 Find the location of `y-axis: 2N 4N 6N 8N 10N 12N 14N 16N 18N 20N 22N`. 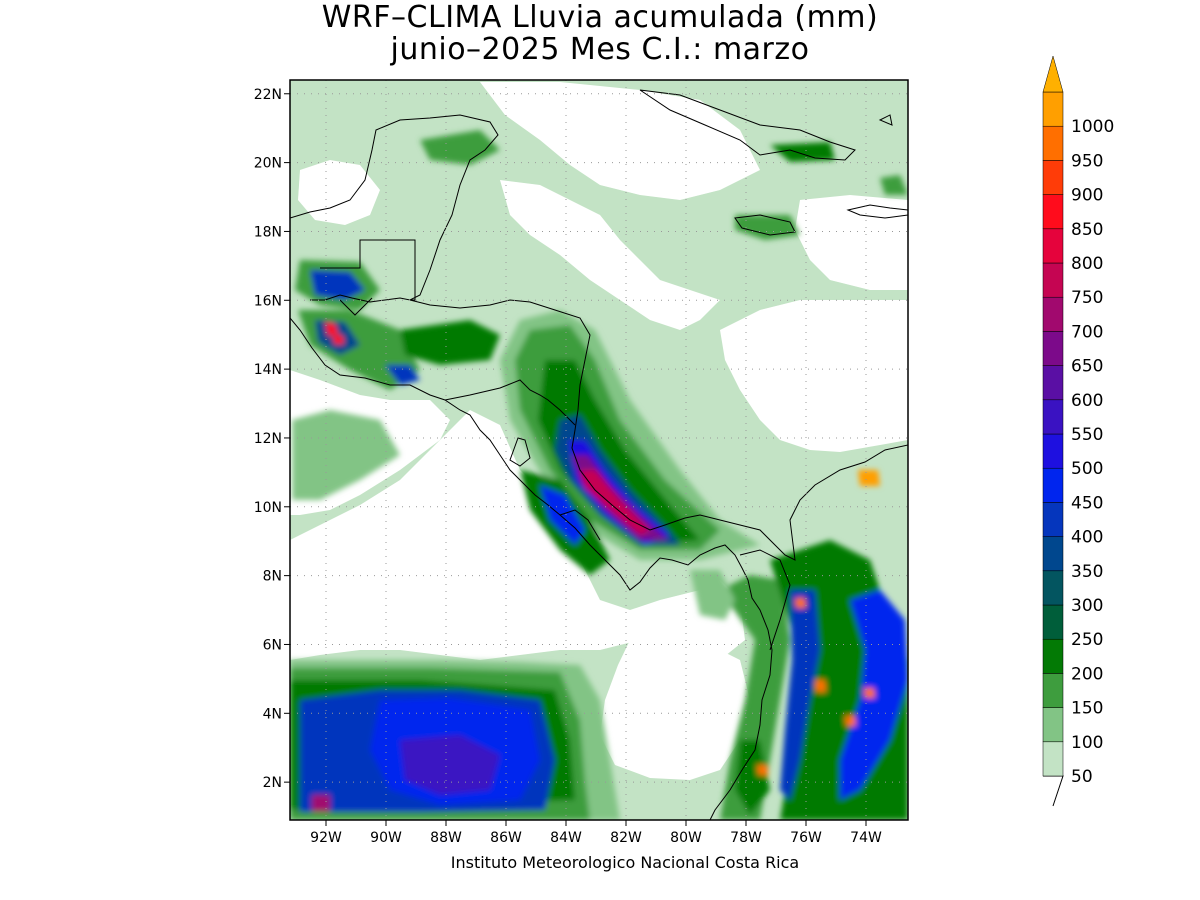

y-axis: 2N 4N 6N 8N 10N 12N 14N 16N 18N 20N 22N is located at coordinates (272, 439).